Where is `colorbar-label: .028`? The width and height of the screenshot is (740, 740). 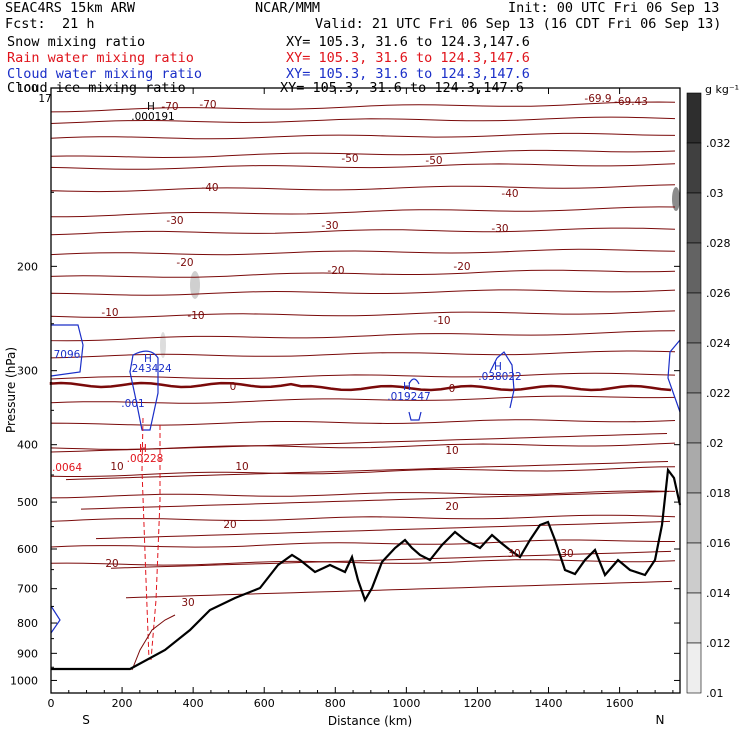
colorbar-label: .028 is located at coordinates (718, 243).